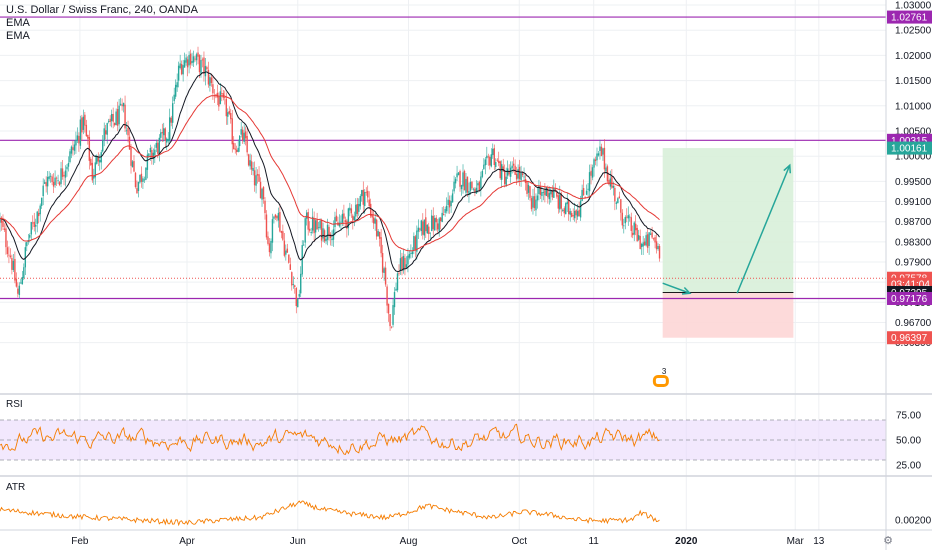 Image resolution: width=932 pixels, height=550 pixels. I want to click on event-markers: 3, so click(660, 377).